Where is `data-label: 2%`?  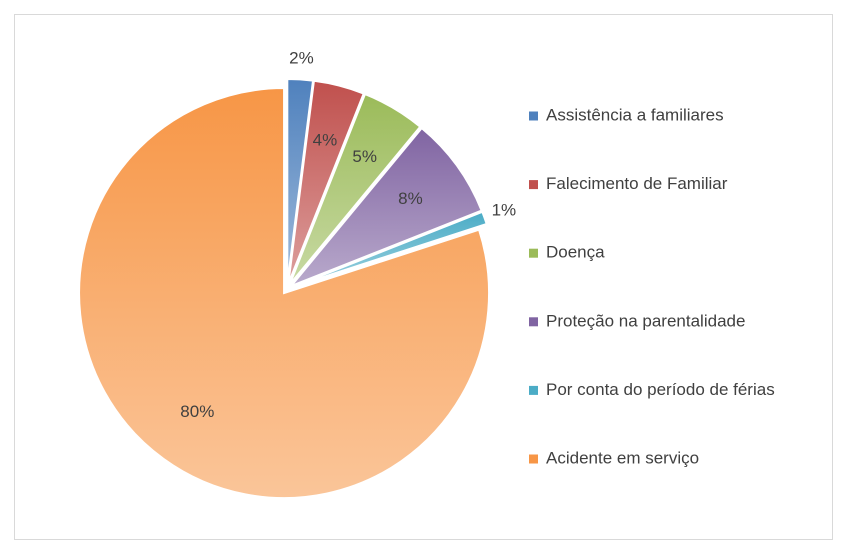
data-label: 2% is located at coordinates (301, 57).